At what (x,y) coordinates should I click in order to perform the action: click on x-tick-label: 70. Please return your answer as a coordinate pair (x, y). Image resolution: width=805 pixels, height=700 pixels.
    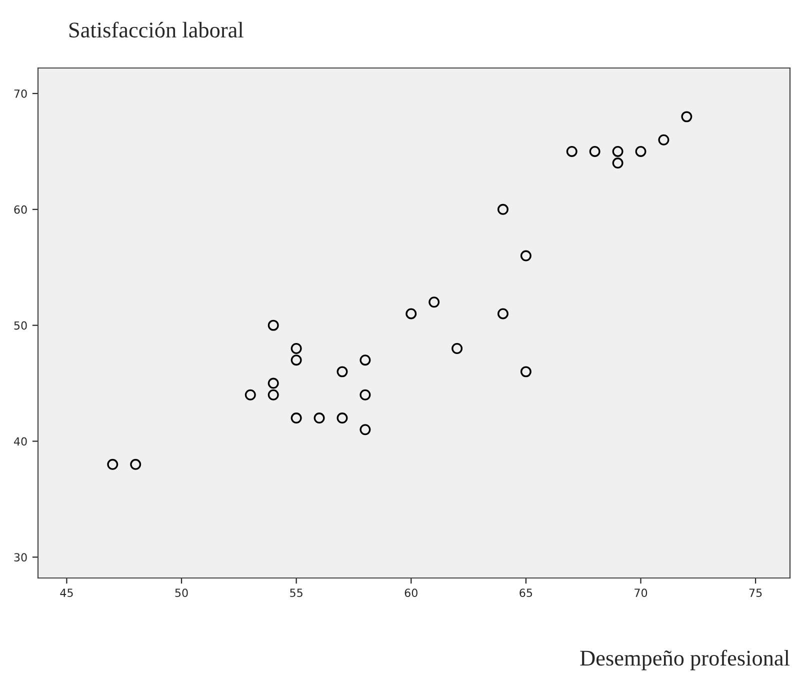
    Looking at the image, I should click on (641, 593).